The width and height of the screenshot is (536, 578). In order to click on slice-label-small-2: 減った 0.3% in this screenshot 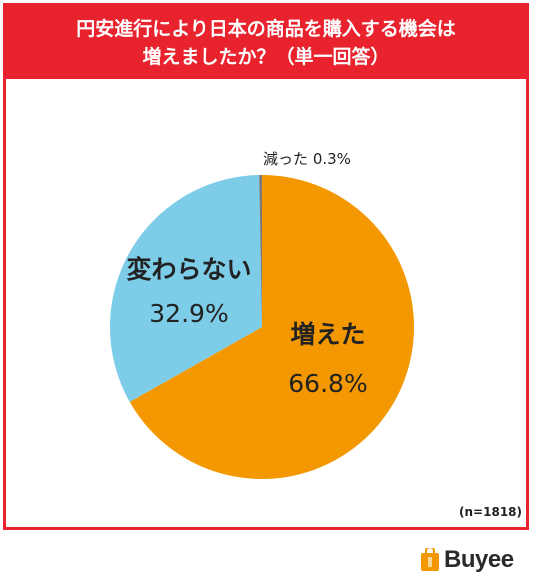, I will do `click(307, 159)`.